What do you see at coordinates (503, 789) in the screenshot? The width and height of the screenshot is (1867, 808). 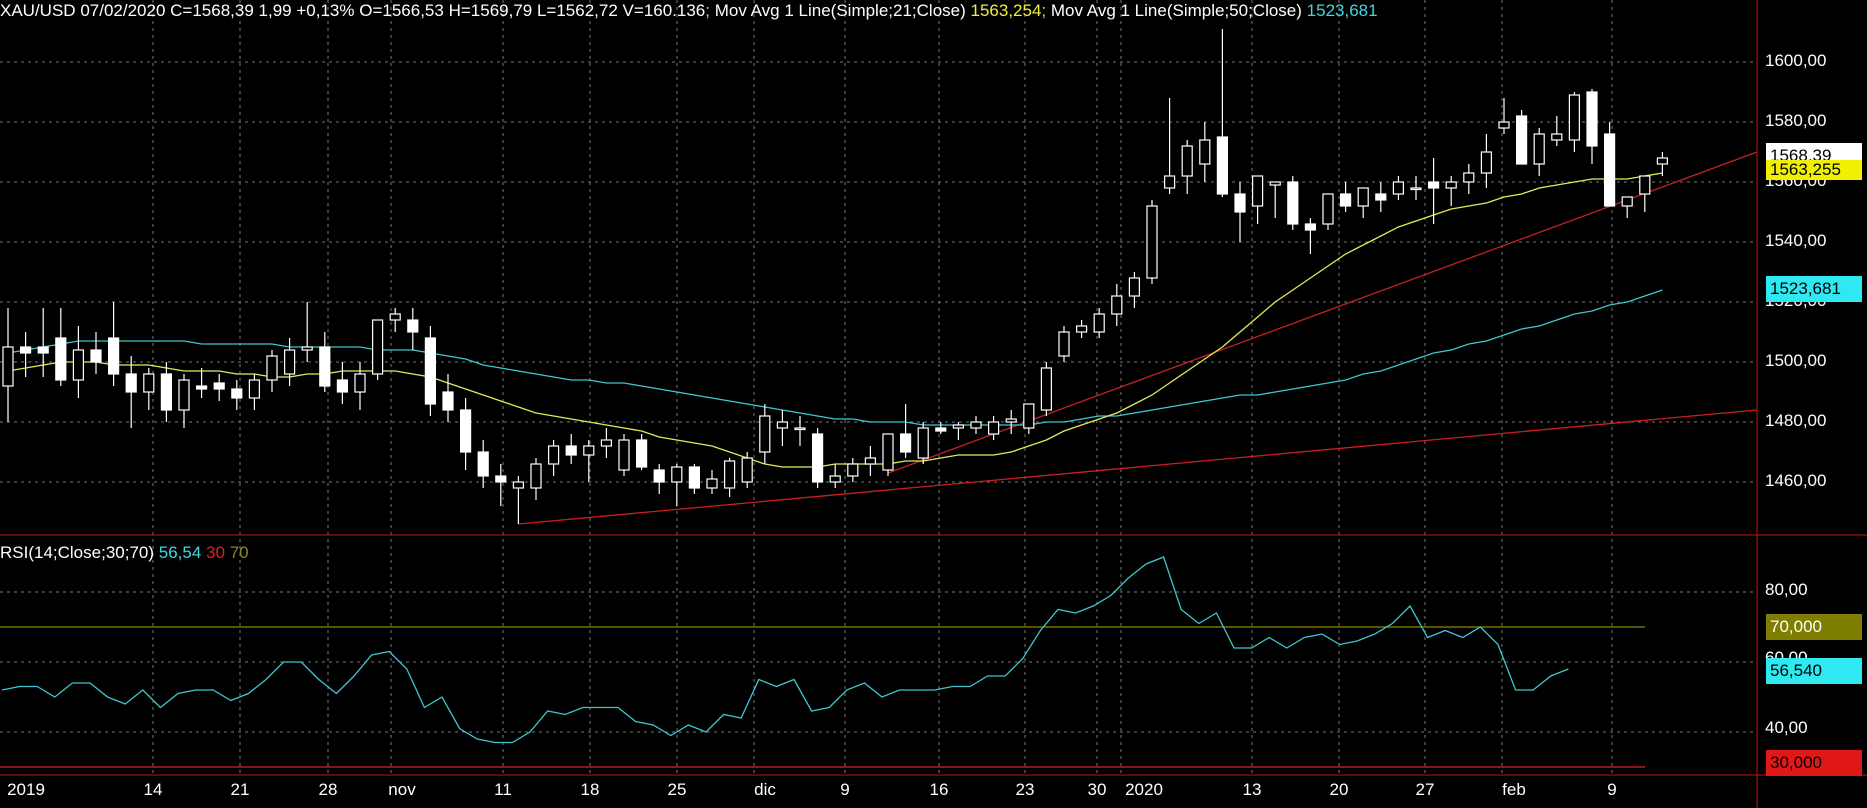 I see `time-tick-11: 11` at bounding box center [503, 789].